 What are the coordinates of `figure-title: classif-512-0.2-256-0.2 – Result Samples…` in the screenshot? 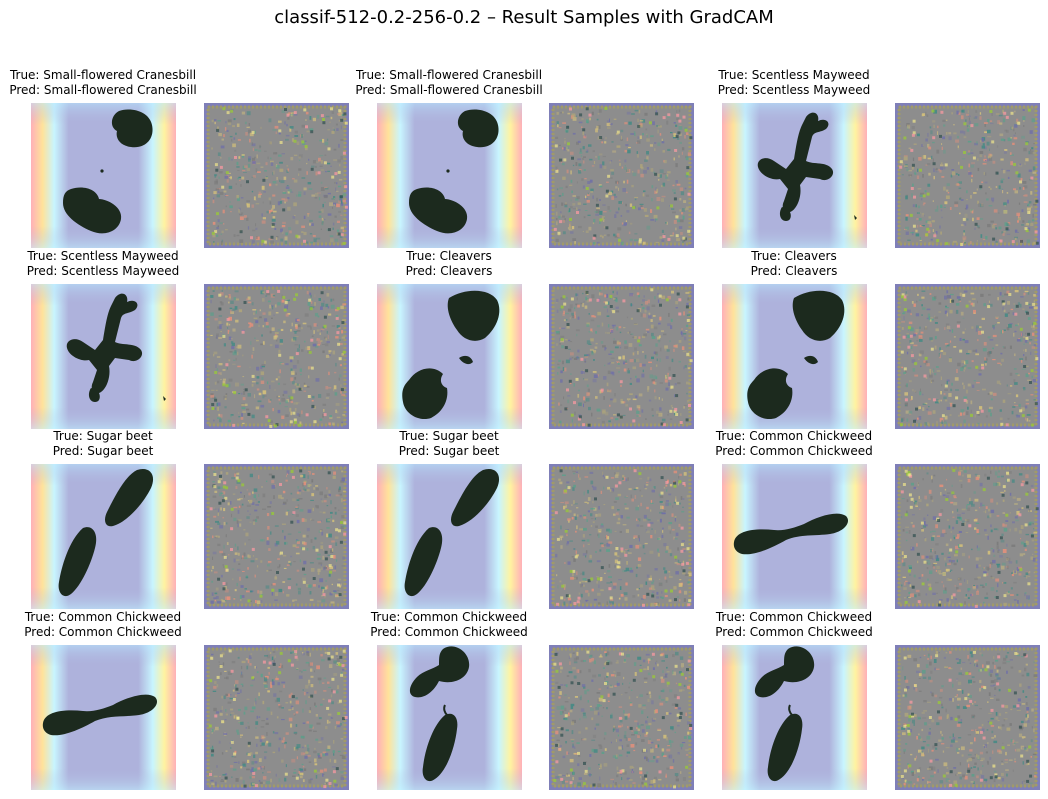 It's located at (524, 17).